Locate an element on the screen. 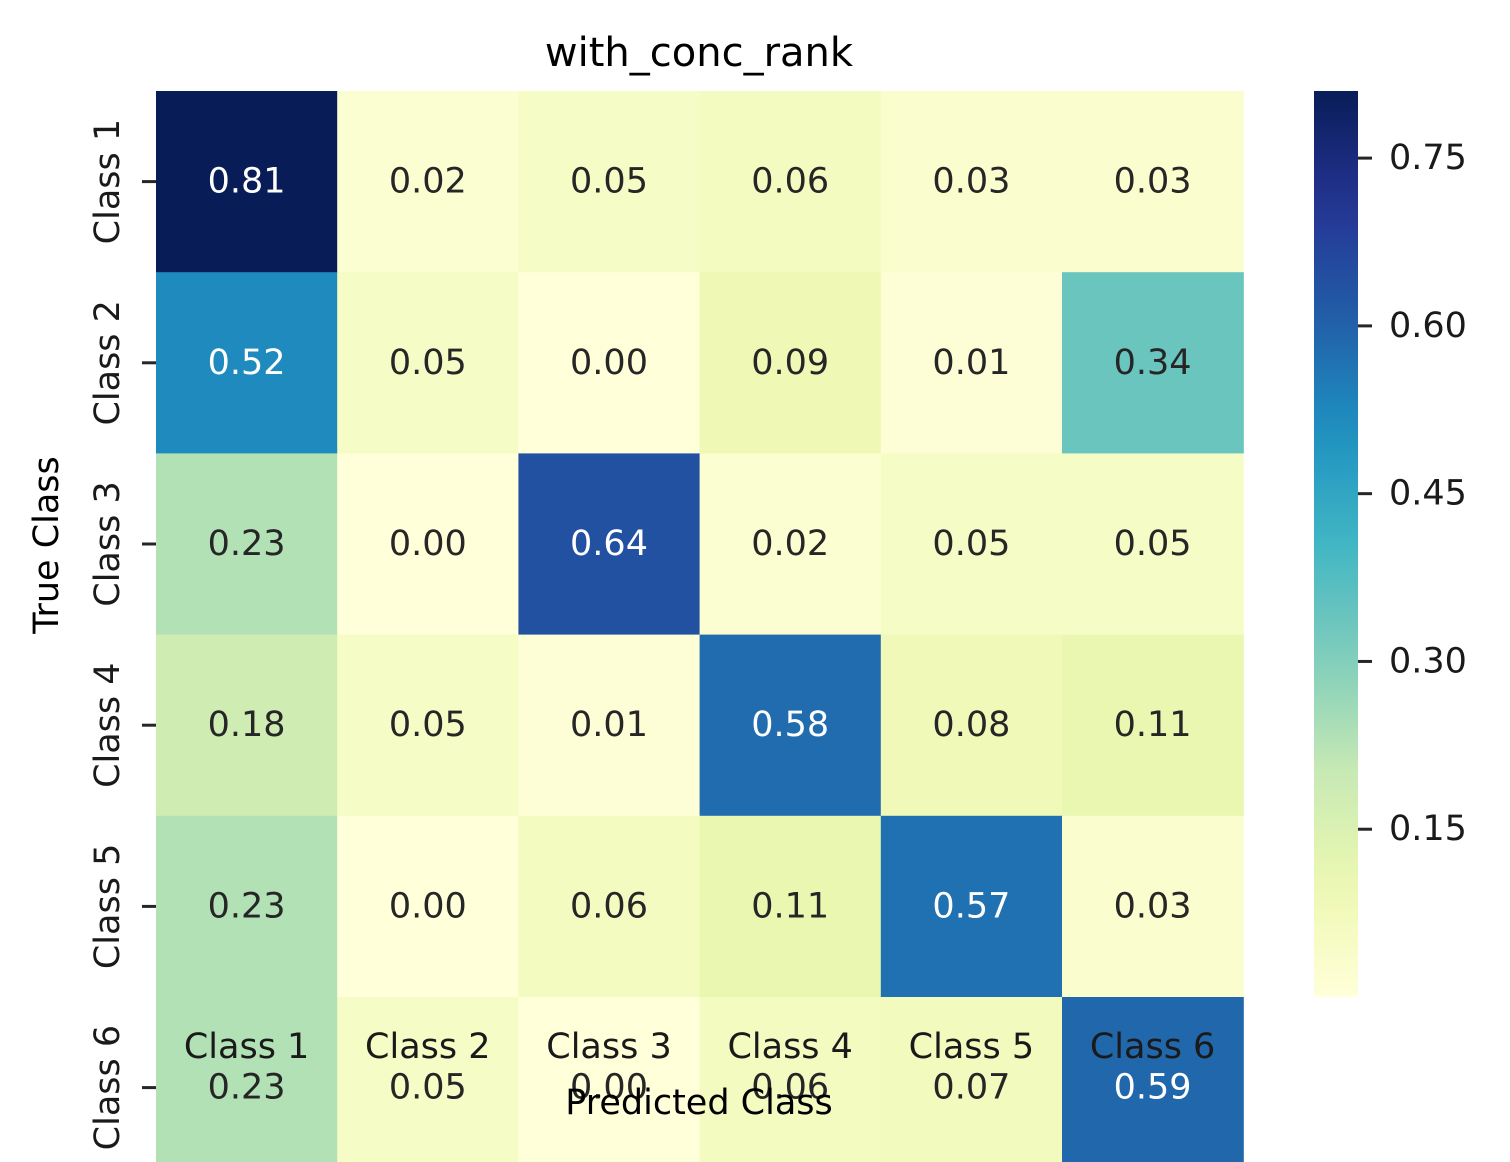  heatmap-cell-r1-c2 is located at coordinates (428, 182).